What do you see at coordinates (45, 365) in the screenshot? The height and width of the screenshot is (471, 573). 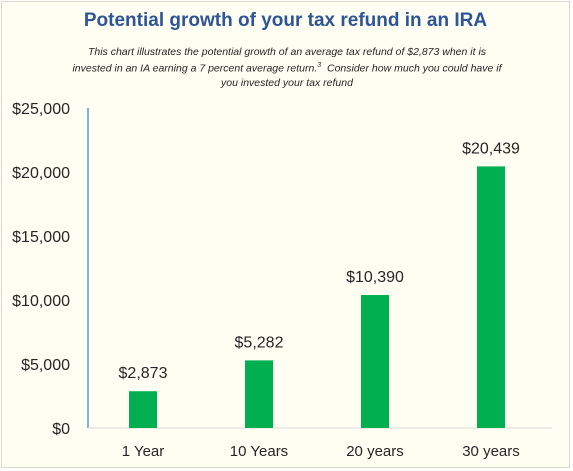 I see `y-tick-label: $5,000` at bounding box center [45, 365].